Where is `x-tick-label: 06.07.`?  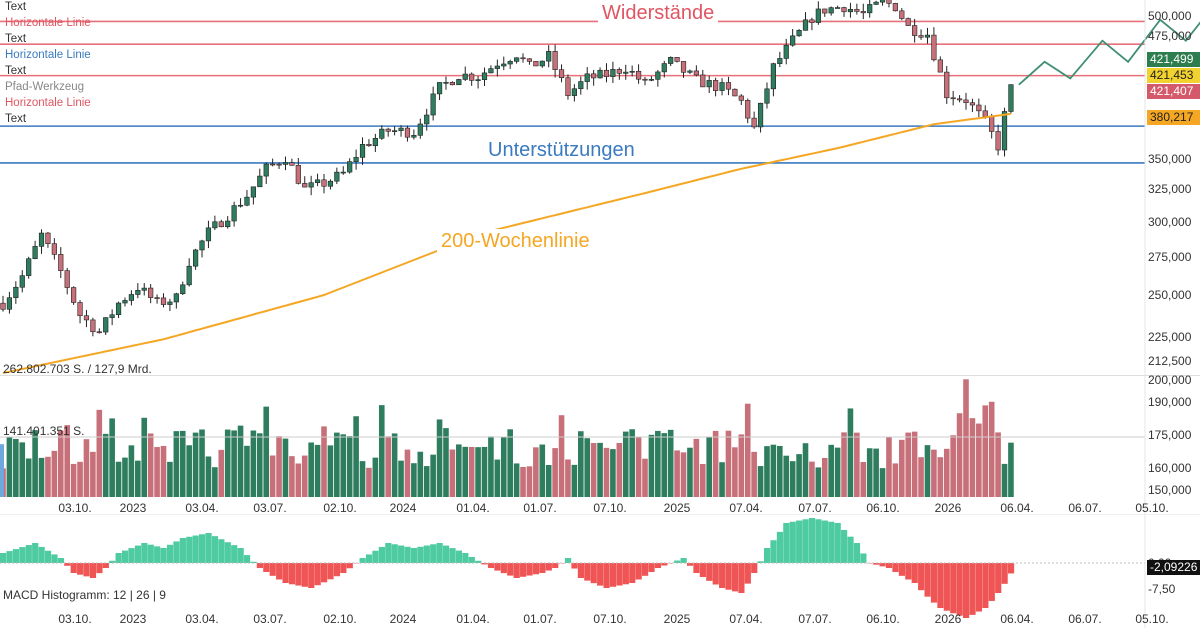
x-tick-label: 06.07. is located at coordinates (1085, 508).